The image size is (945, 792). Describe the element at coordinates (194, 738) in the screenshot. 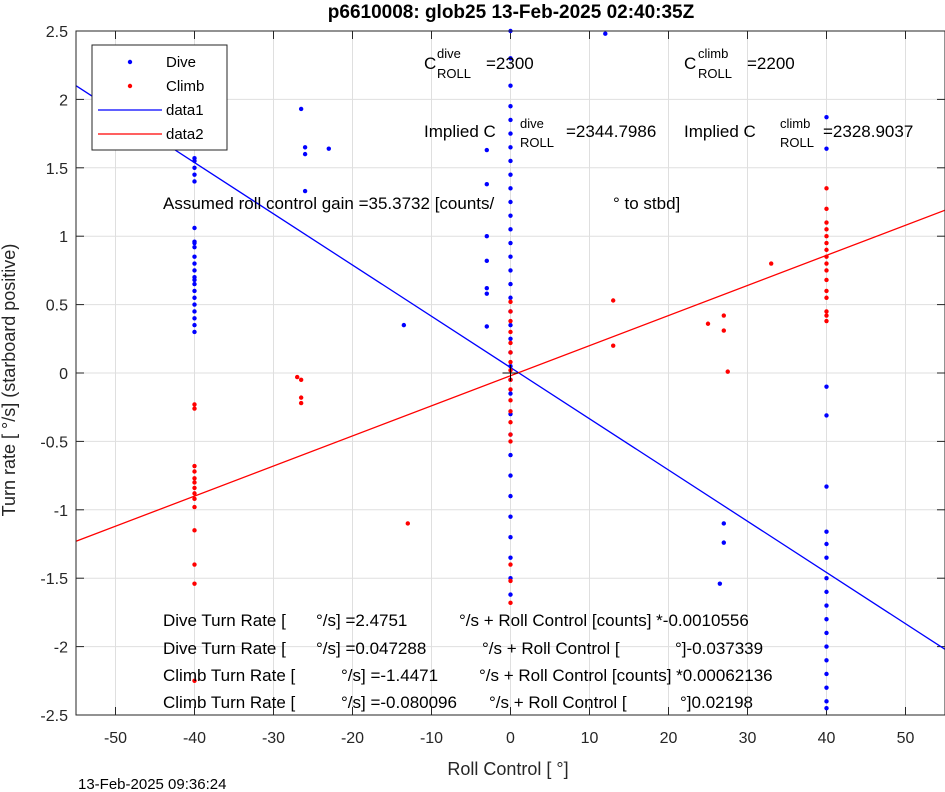

I see `x-tick-label: -40` at that location.